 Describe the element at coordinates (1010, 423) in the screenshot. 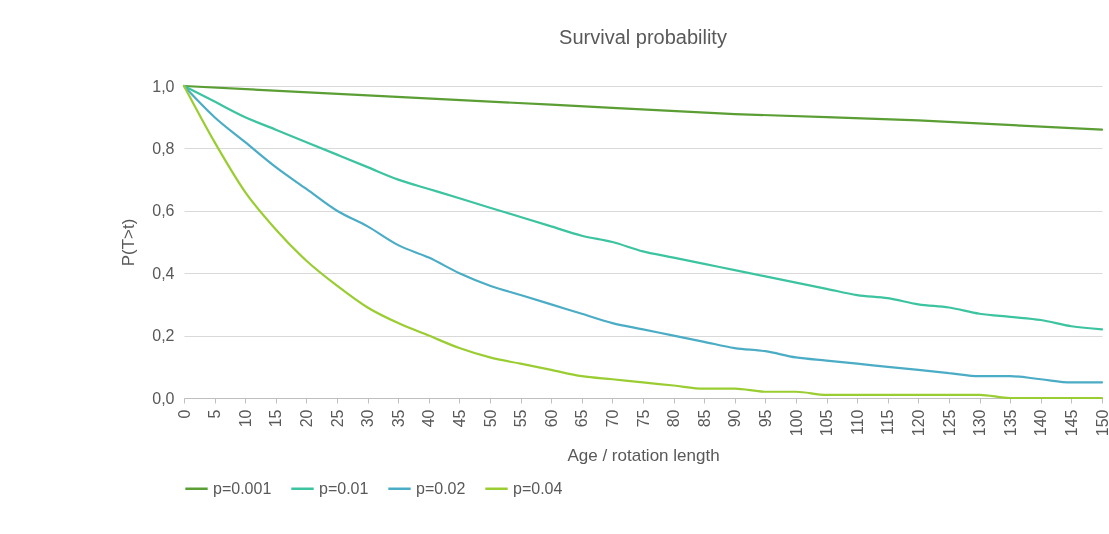

I see `x-tick-label: 135` at that location.